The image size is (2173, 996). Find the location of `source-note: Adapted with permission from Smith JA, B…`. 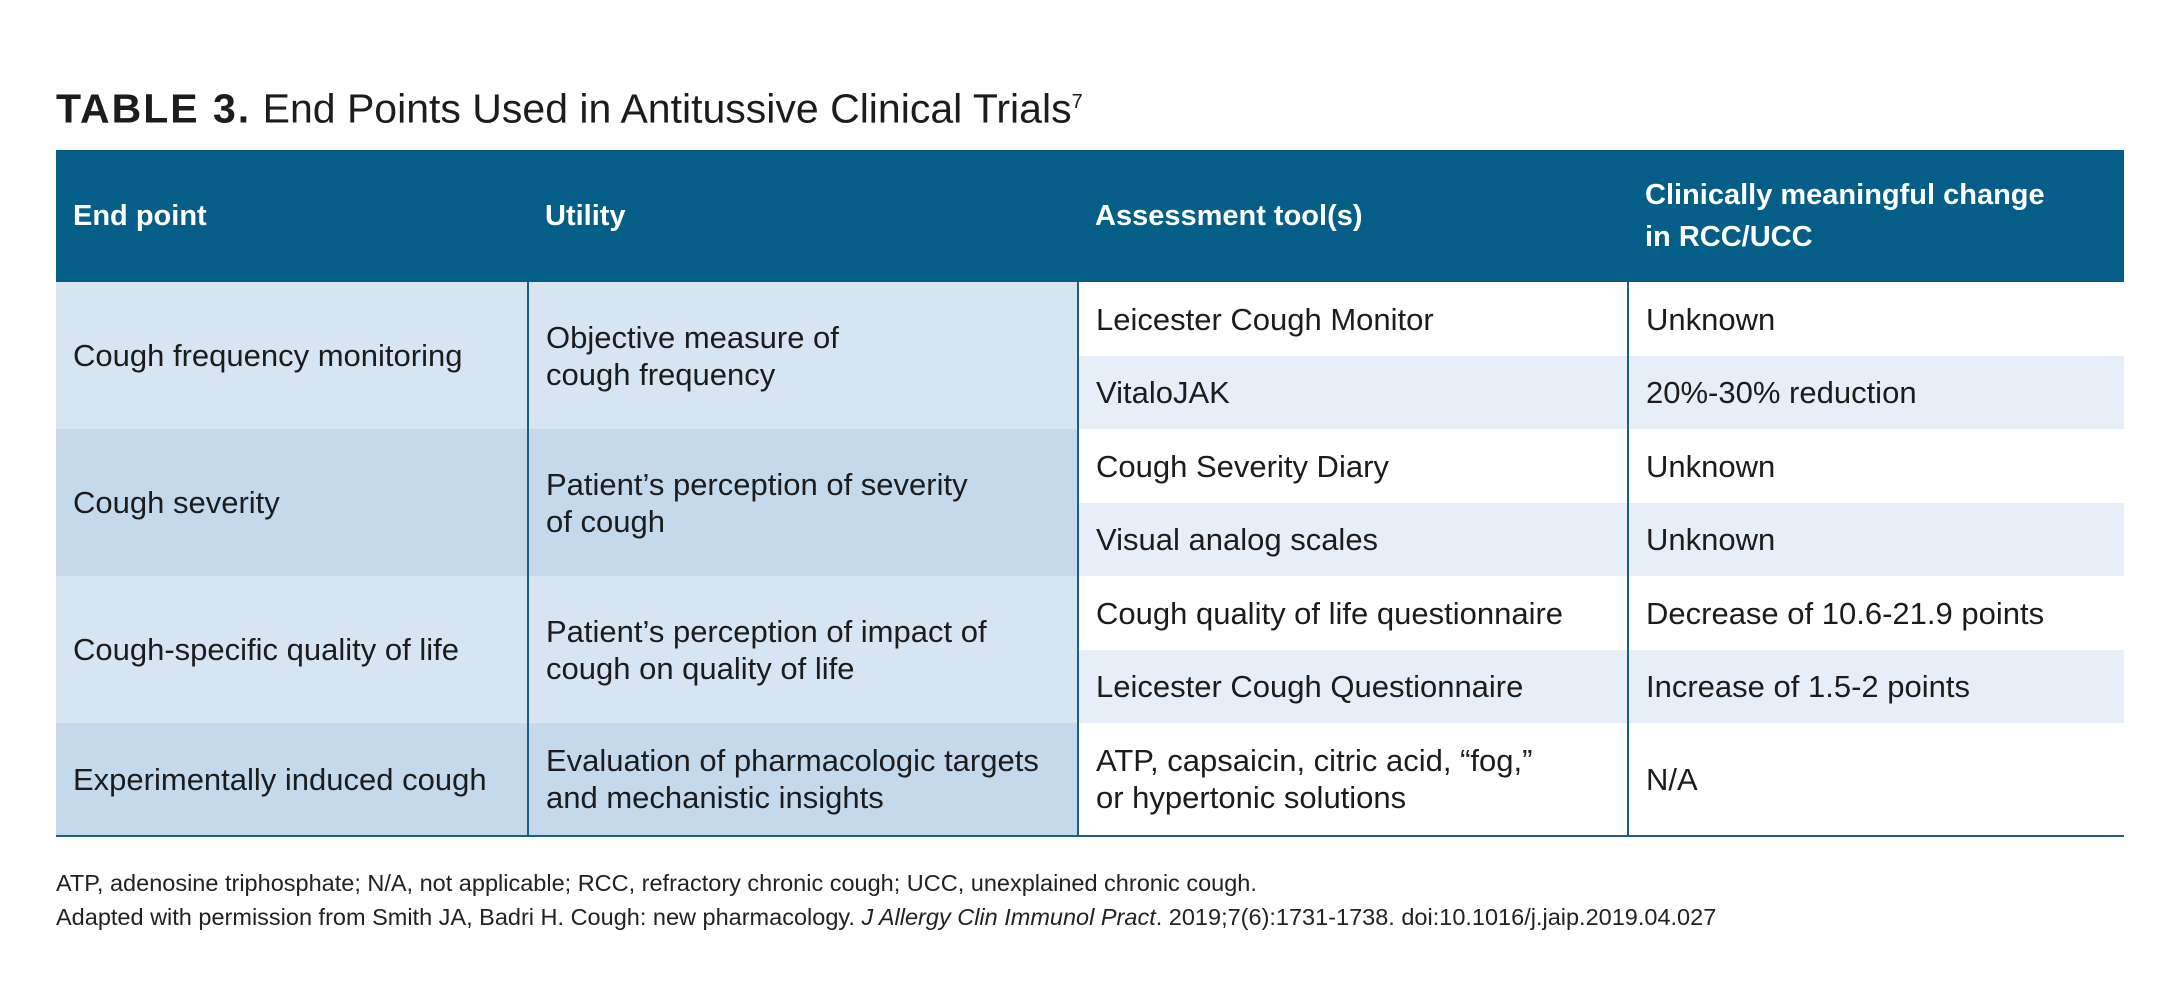

source-note: Adapted with permission from Smith JA, B… is located at coordinates (886, 917).